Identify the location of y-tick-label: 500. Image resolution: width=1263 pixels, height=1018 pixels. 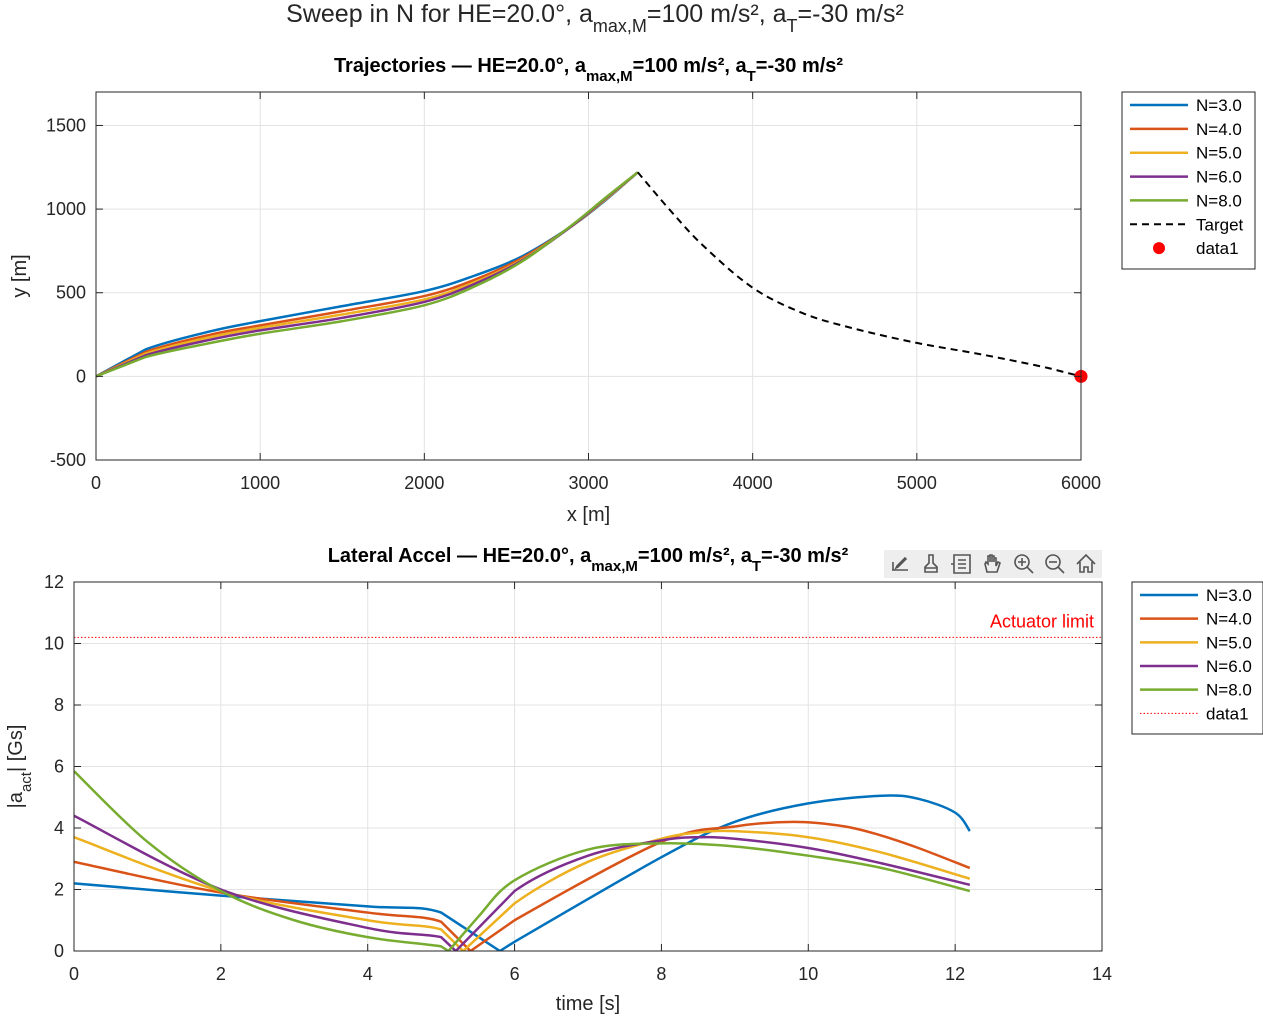
(71, 293).